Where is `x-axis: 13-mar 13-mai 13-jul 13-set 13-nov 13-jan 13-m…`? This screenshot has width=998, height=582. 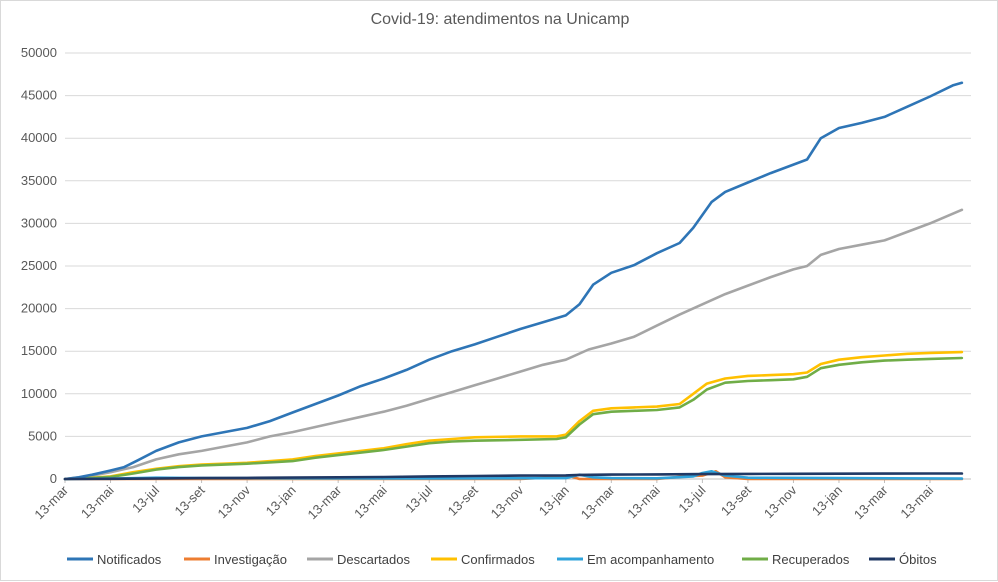 x-axis: 13-mar 13-mai 13-jul 13-set 13-nov 13-jan 13-m… is located at coordinates (501, 500).